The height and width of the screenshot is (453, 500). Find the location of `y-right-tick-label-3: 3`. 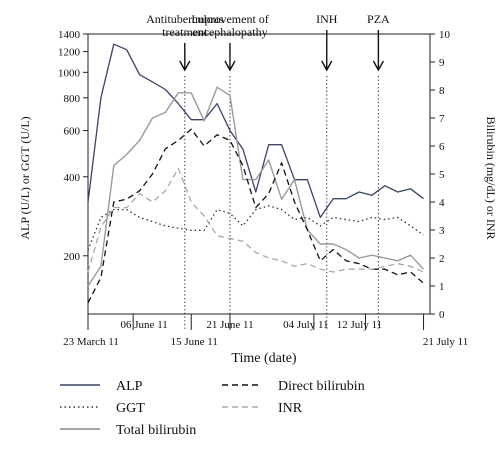

y-right-tick-label-3: 3 is located at coordinates (442, 231).